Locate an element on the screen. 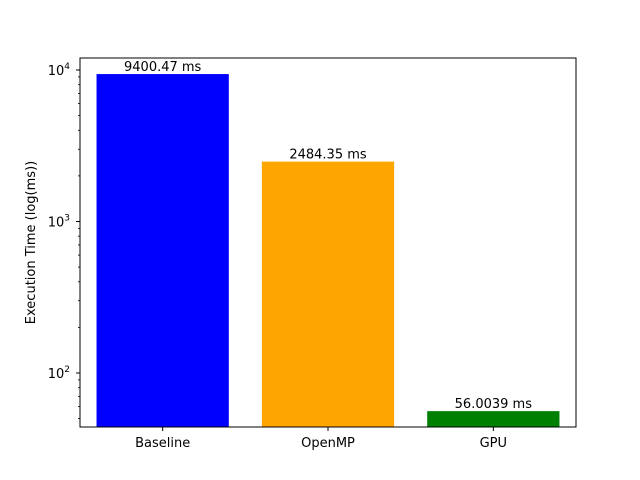 The image size is (640, 480). x-tick-label: GPU is located at coordinates (493, 443).